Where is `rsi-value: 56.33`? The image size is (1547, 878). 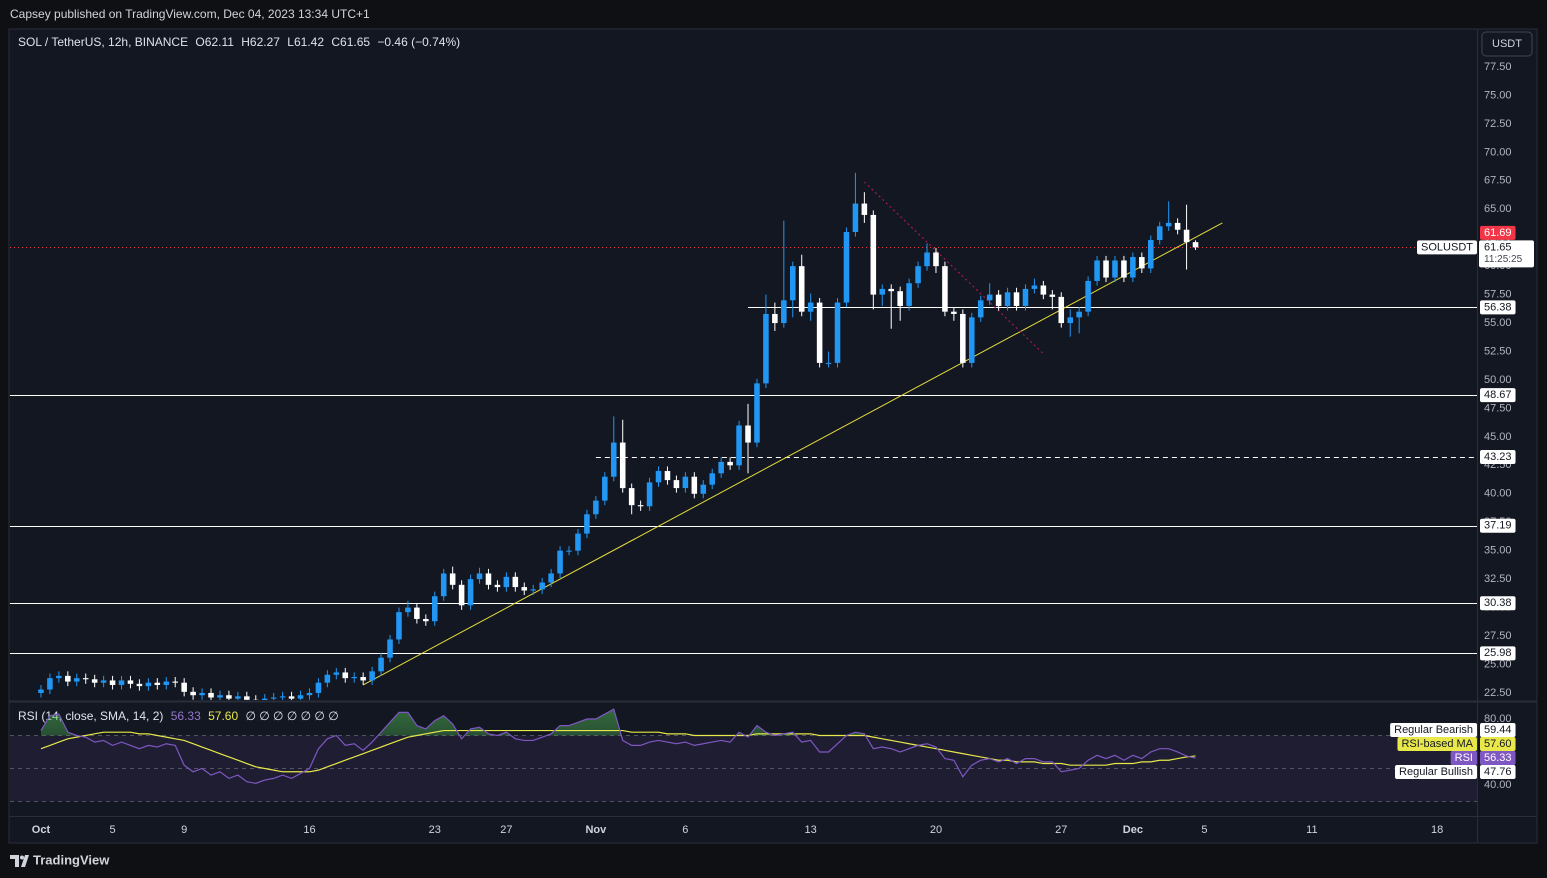 rsi-value: 56.33 is located at coordinates (186, 716).